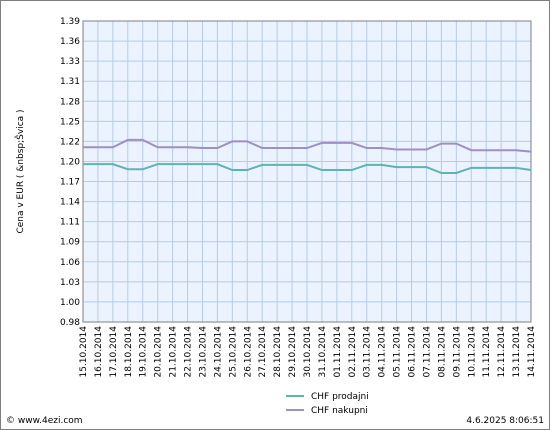 Image resolution: width=550 pixels, height=430 pixels. What do you see at coordinates (248, 352) in the screenshot?
I see `x-tick-label: 26.10.2014` at bounding box center [248, 352].